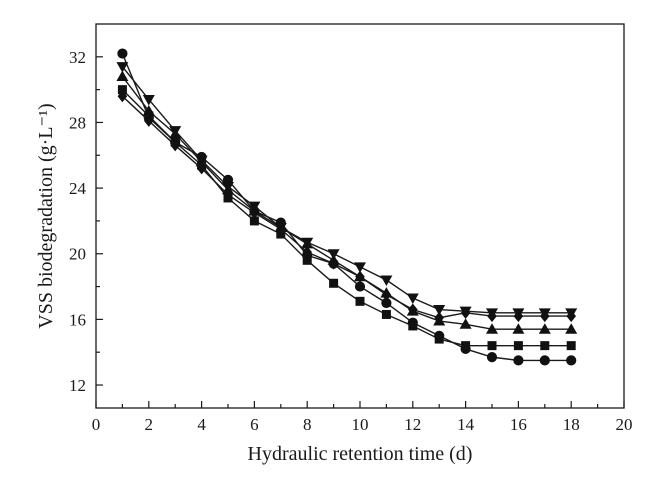 This screenshot has height=498, width=660. What do you see at coordinates (77, 254) in the screenshot?
I see `y-tick-label: 20` at bounding box center [77, 254].